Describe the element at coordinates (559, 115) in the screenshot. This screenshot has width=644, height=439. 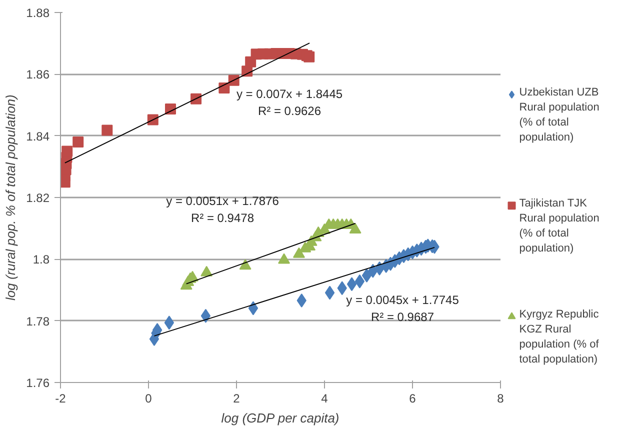
I see `legend-label: Uzbekistan UZB Rural population (% of total population)` at that location.